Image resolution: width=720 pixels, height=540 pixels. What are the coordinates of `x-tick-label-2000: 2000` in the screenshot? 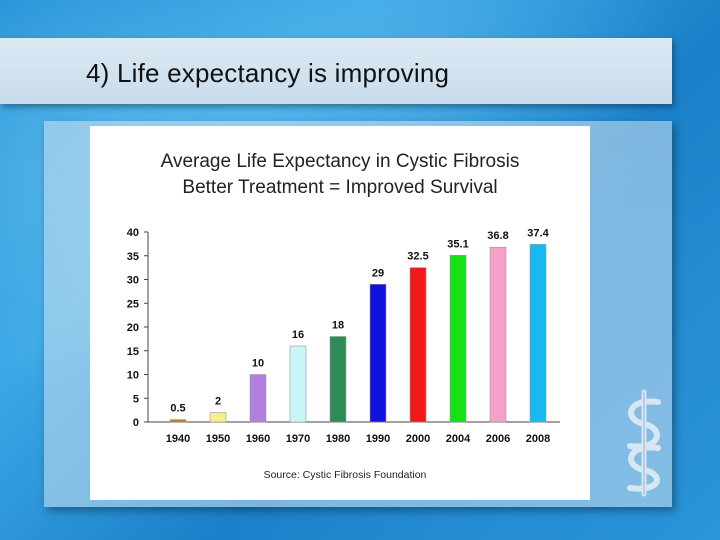 It's located at (418, 439).